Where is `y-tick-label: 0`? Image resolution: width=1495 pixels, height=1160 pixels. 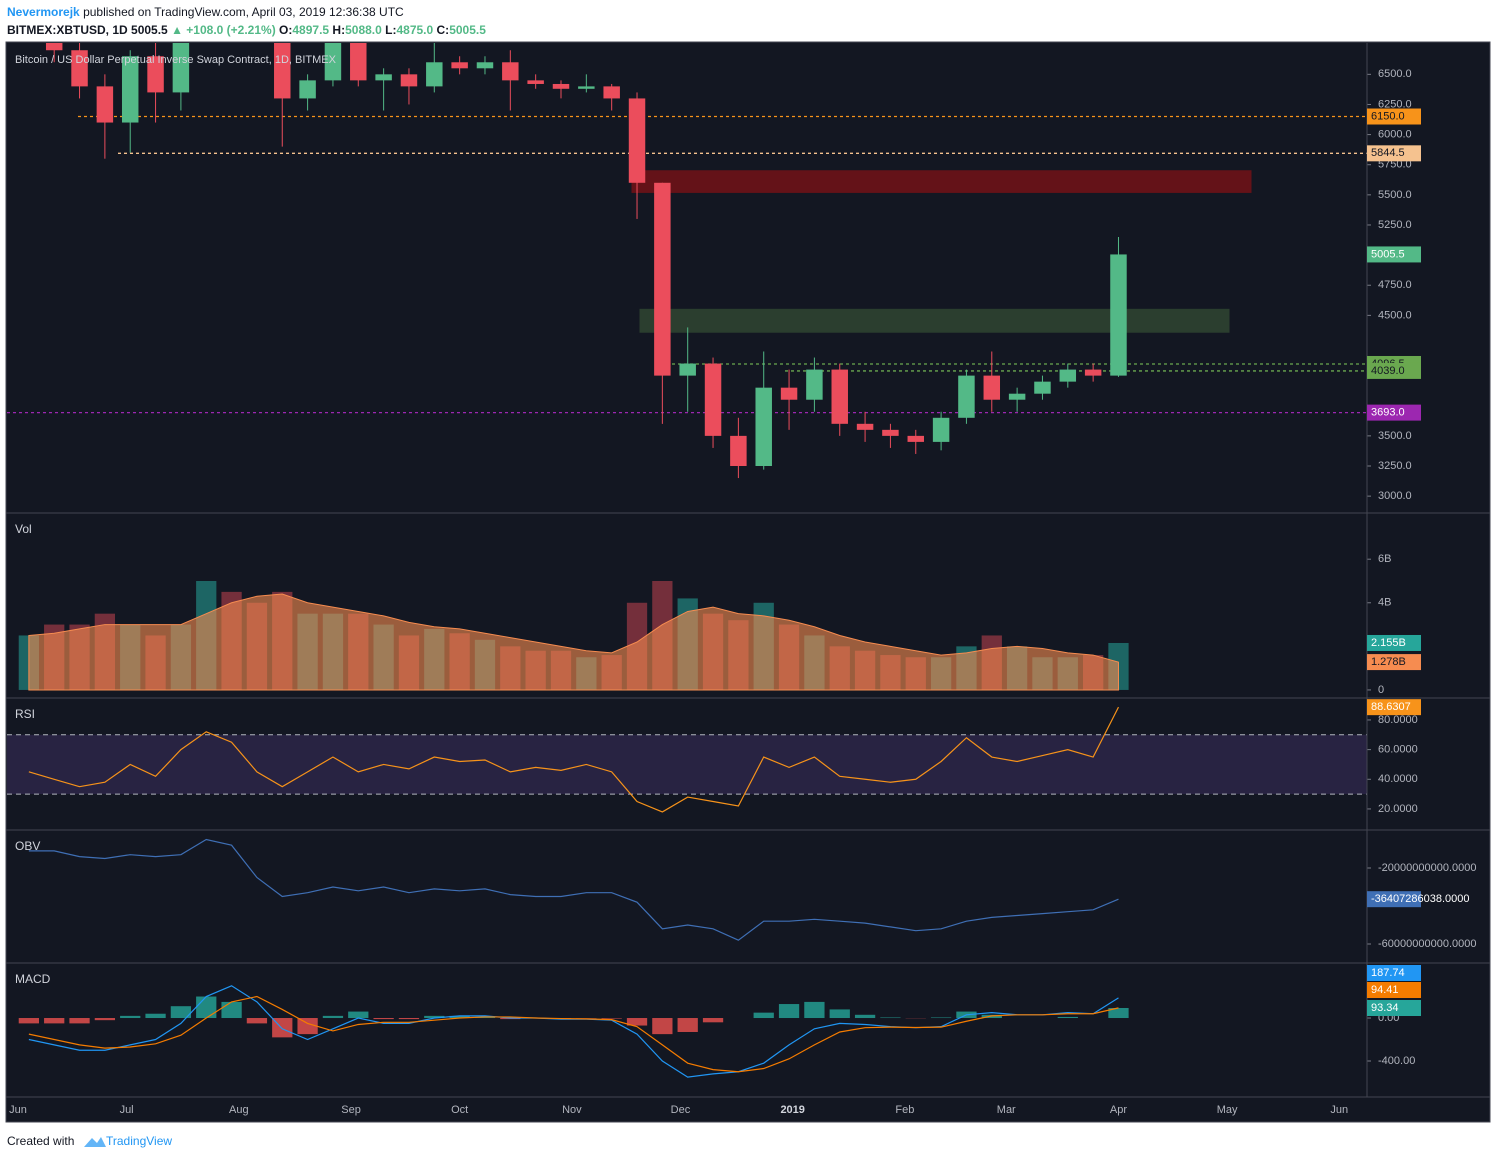 y-tick-label: 0 is located at coordinates (1381, 690).